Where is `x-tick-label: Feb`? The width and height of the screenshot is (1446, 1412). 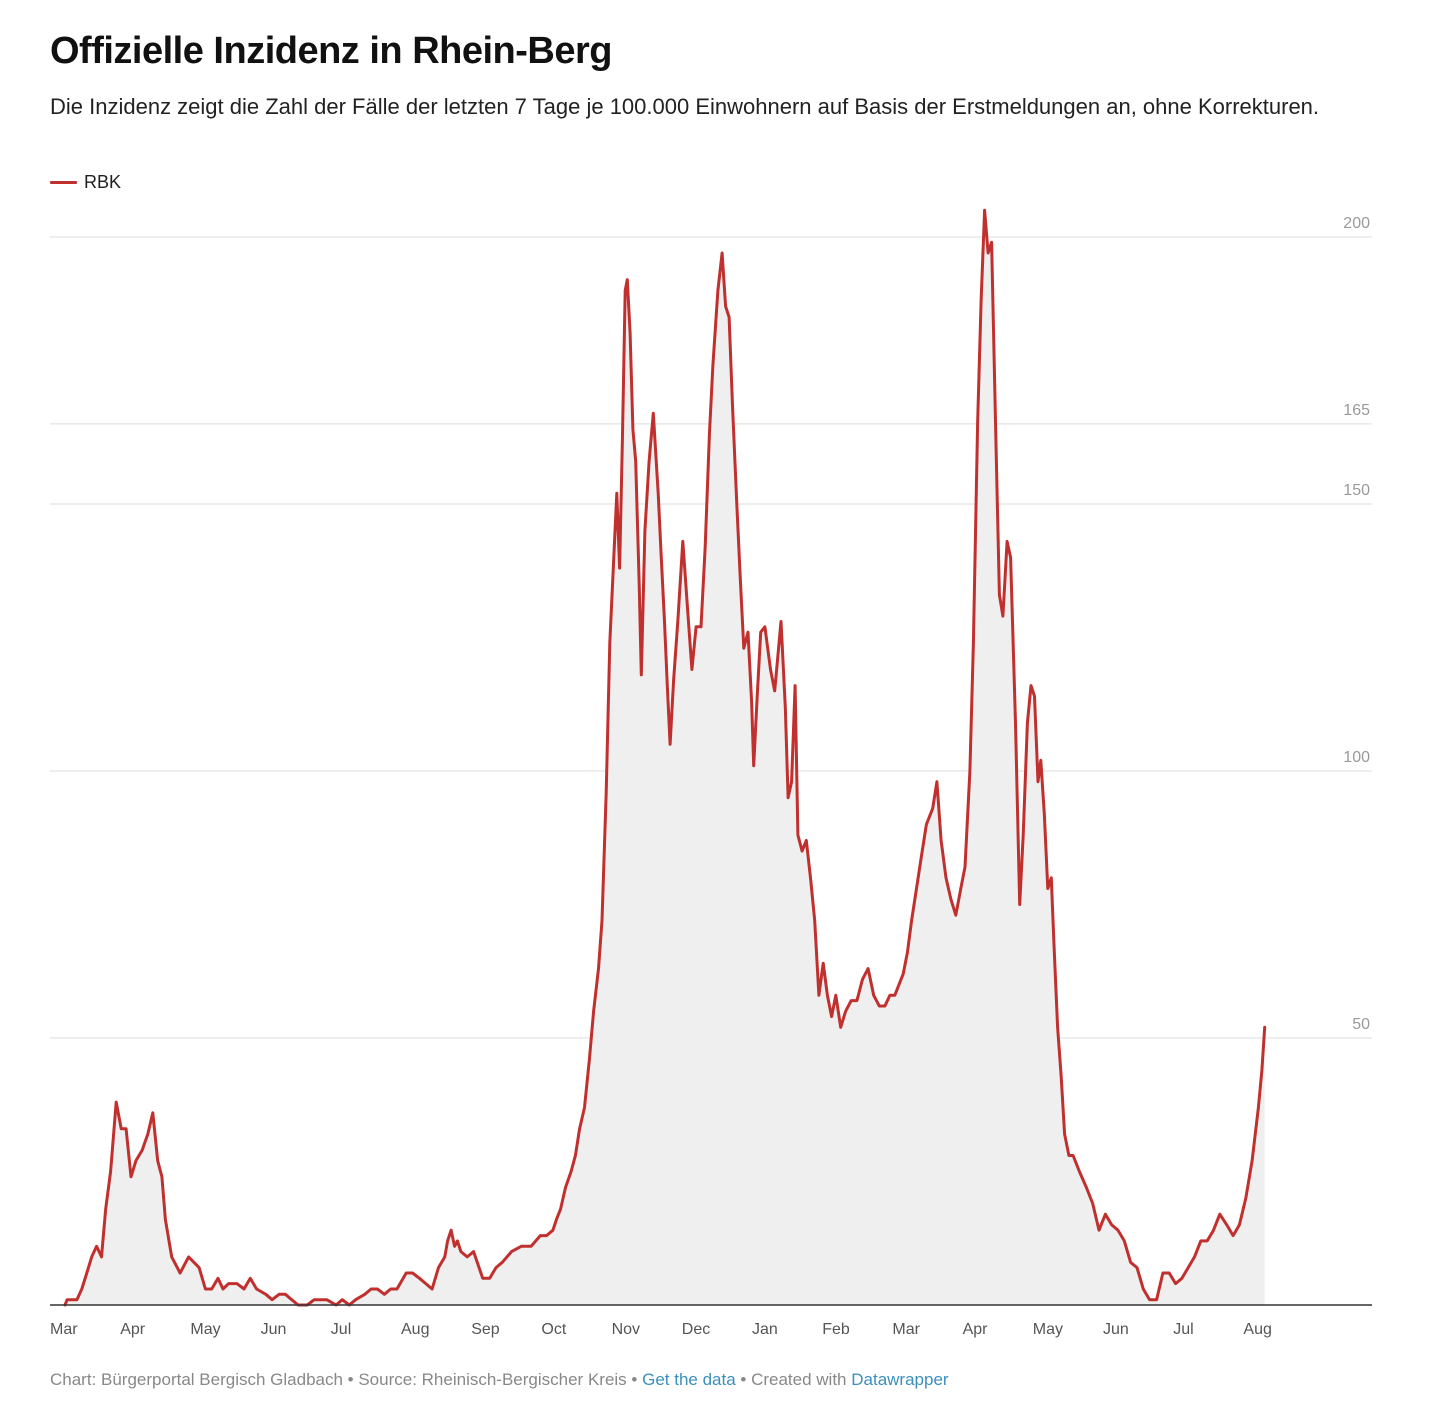
x-tick-label: Feb is located at coordinates (836, 1329).